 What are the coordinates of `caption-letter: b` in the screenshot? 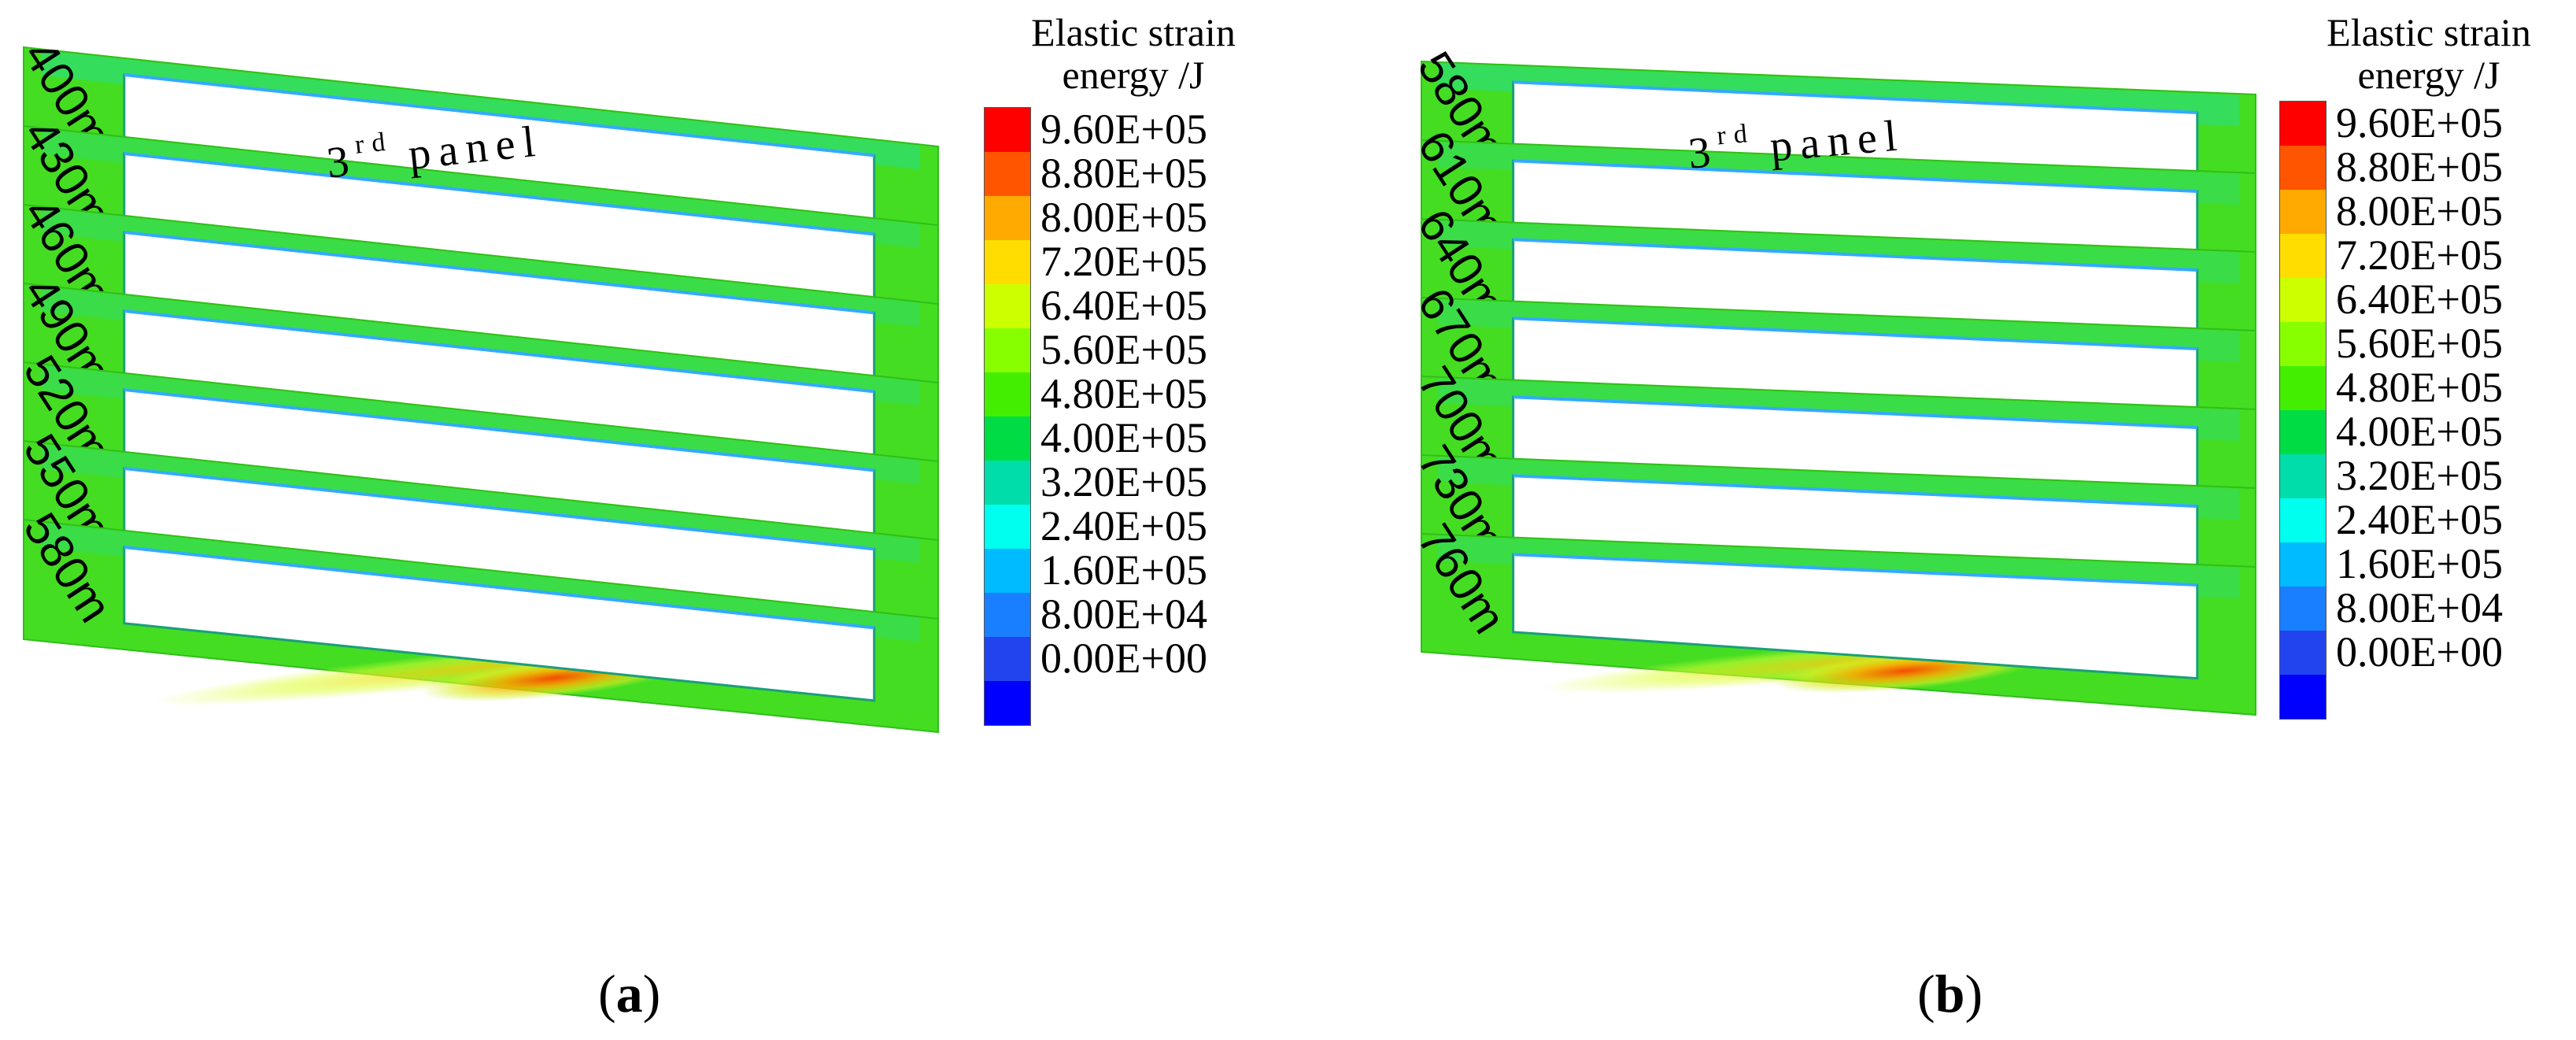 It's located at (1950, 993).